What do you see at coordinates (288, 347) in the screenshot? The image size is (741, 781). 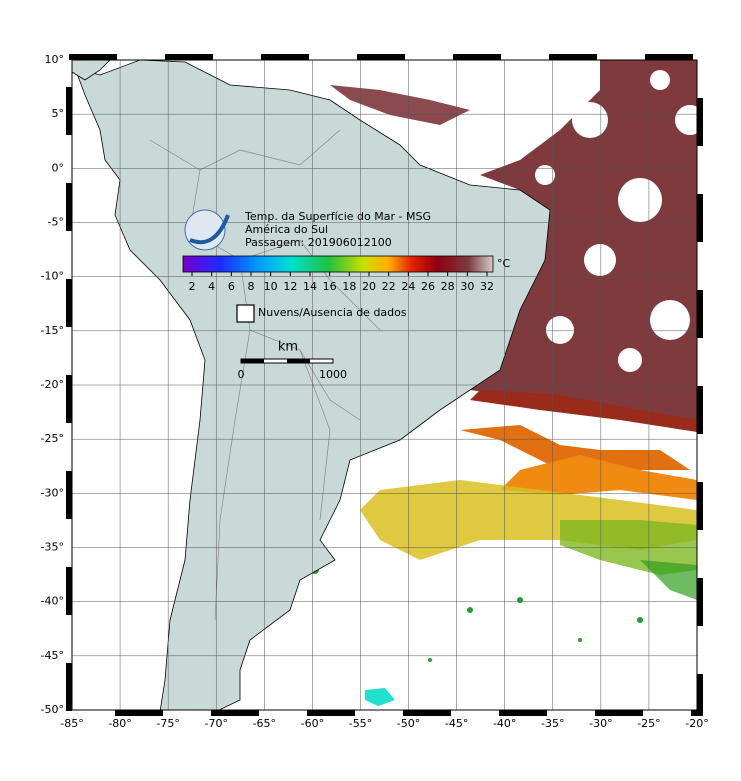 I see `scale-unit: km` at bounding box center [288, 347].